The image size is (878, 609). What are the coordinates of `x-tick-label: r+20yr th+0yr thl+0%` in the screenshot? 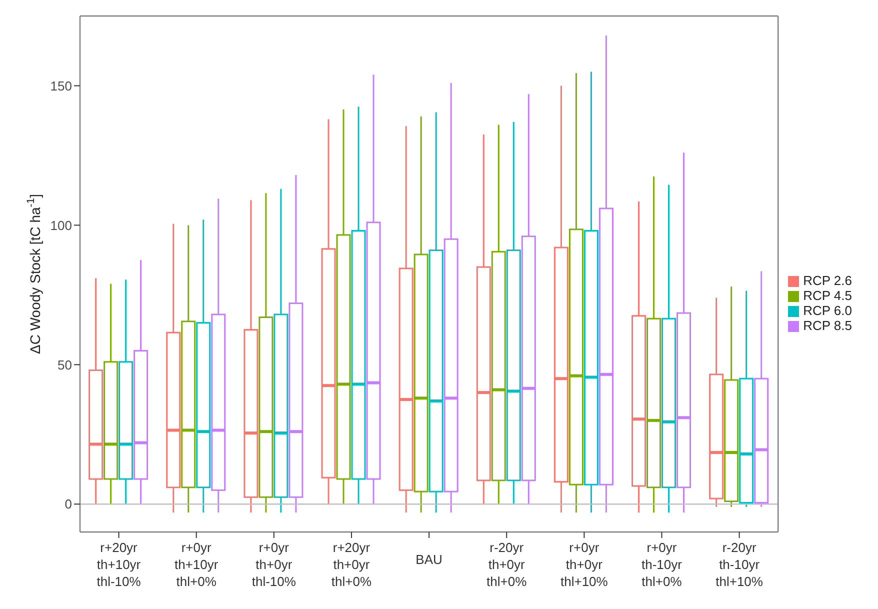 It's located at (351, 564).